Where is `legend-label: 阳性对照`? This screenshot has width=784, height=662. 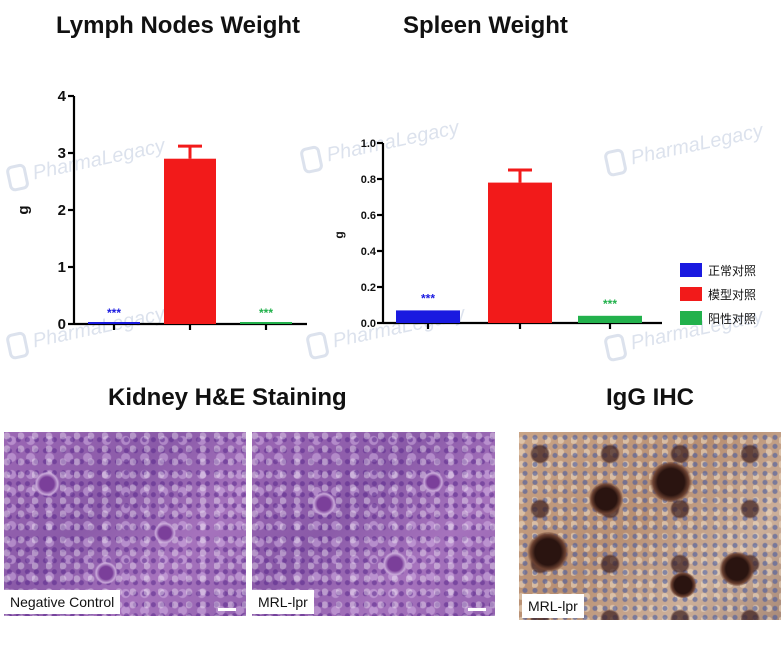 legend-label: 阳性对照 is located at coordinates (732, 318).